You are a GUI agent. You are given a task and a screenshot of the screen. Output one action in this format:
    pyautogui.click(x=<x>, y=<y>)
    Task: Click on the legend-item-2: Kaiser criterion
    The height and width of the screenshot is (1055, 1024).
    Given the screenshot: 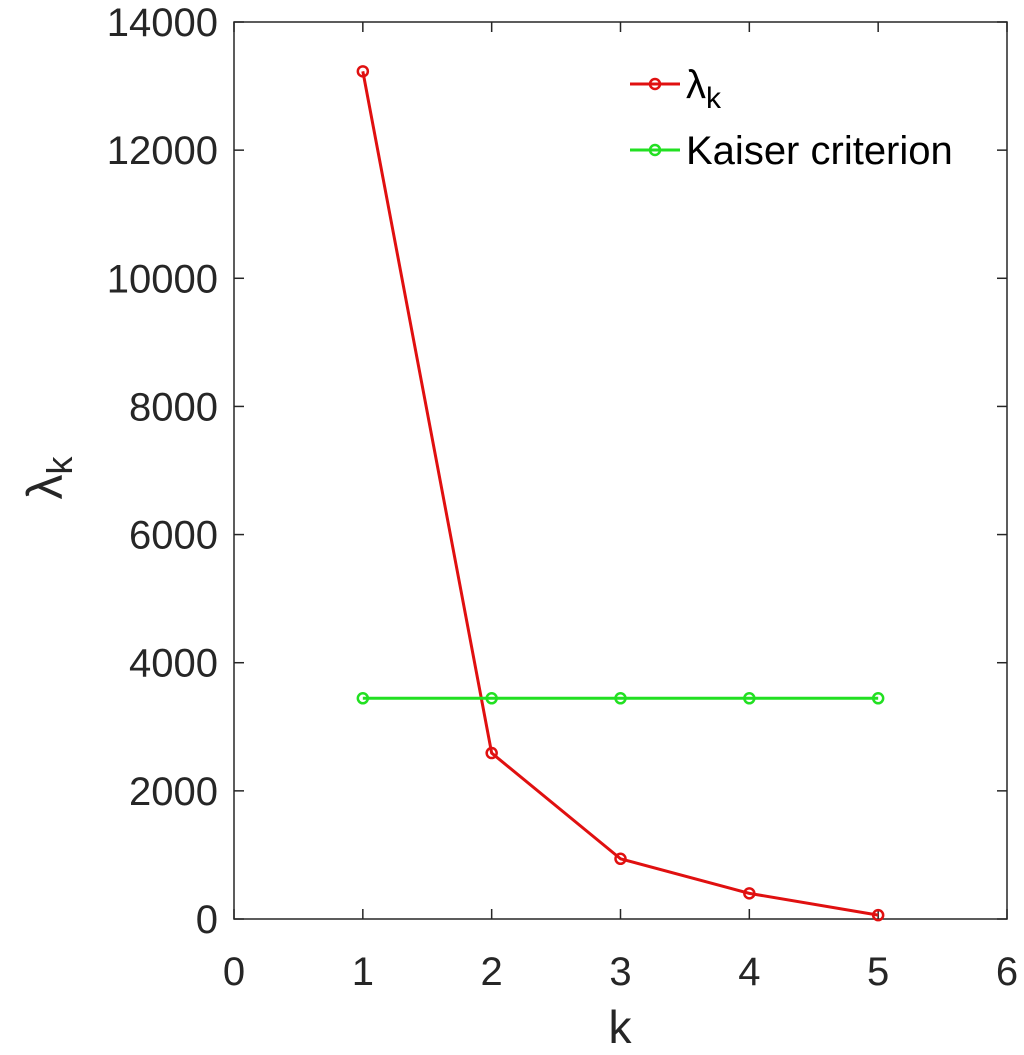 What is the action you would take?
    pyautogui.click(x=791, y=151)
    